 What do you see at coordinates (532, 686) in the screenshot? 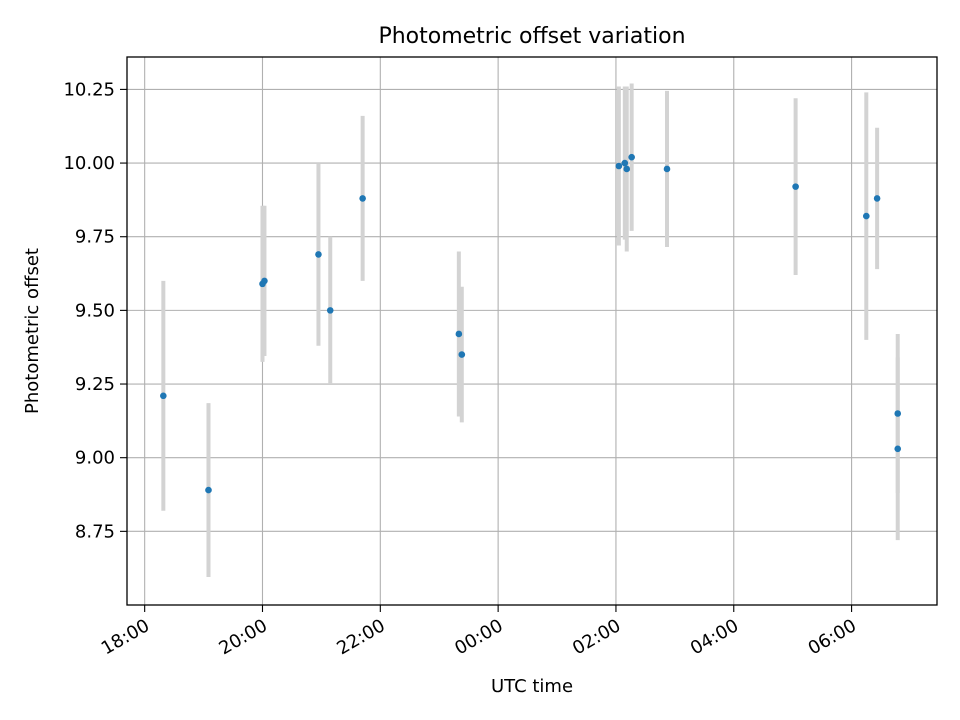
I see `x-axis-label: UTC time` at bounding box center [532, 686].